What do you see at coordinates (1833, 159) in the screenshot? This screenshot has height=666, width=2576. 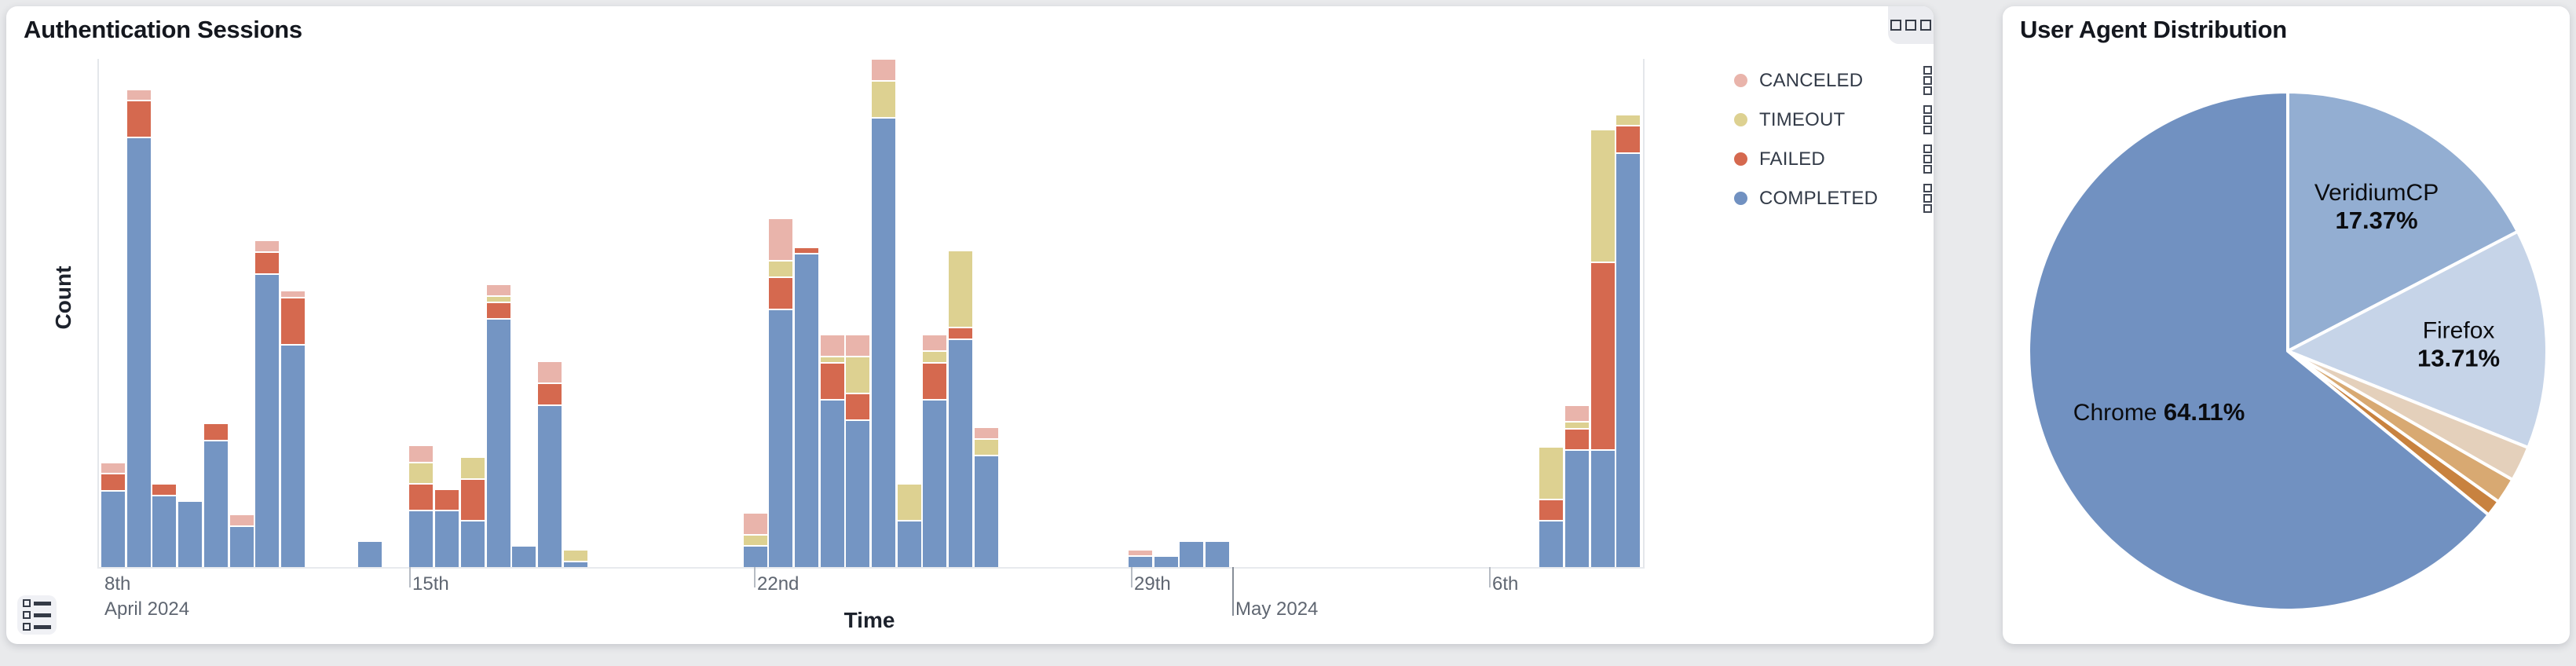 I see `legend-item-failed: FAILED` at bounding box center [1833, 159].